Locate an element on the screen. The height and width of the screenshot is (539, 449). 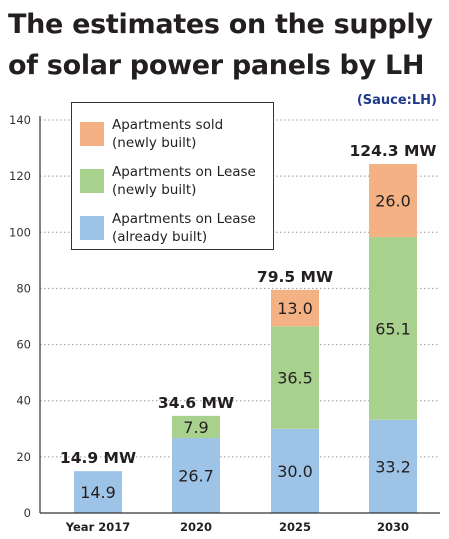
legend-item-lease-built: Apartments on Lease (already built) is located at coordinates (168, 228).